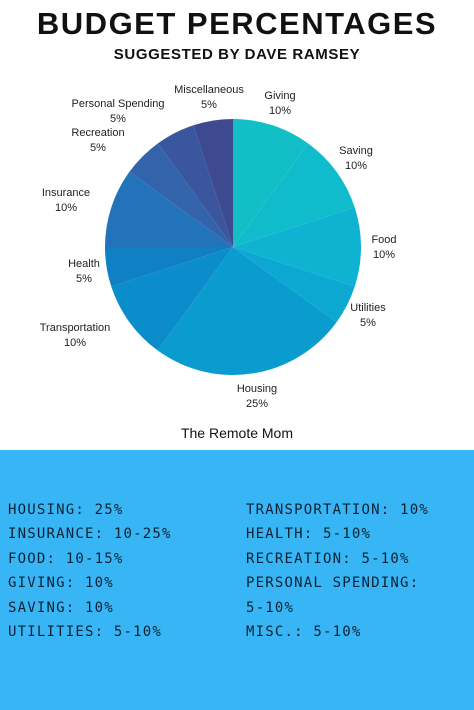 The height and width of the screenshot is (710, 474). Describe the element at coordinates (75, 328) in the screenshot. I see `slice-label-text: Transportation` at that location.